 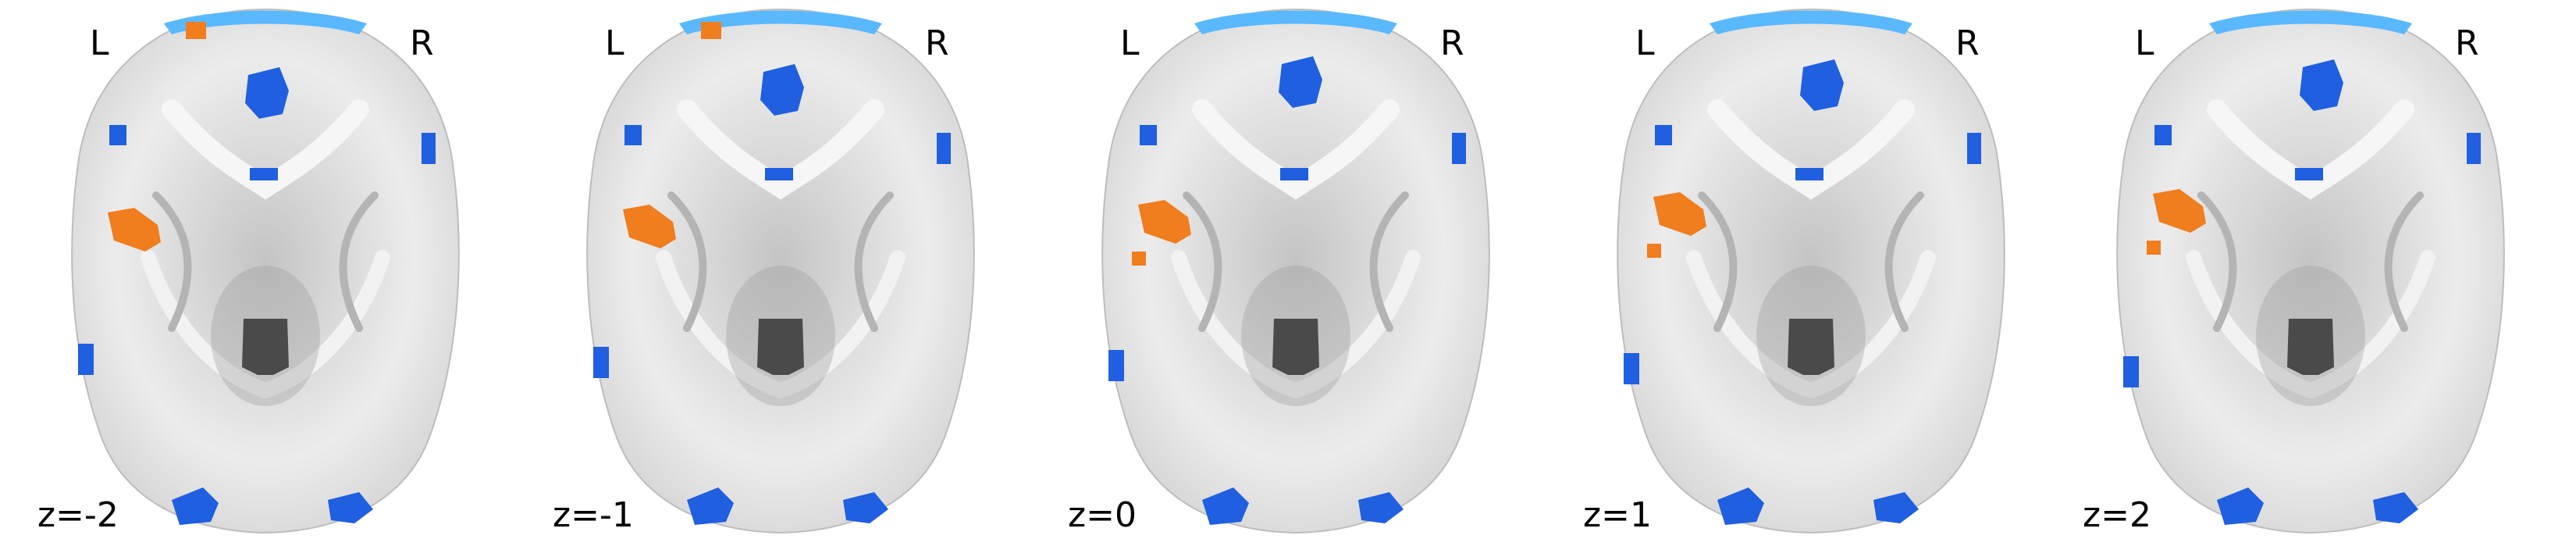 What do you see at coordinates (1617, 515) in the screenshot?
I see `slice-z-label: z=1` at bounding box center [1617, 515].